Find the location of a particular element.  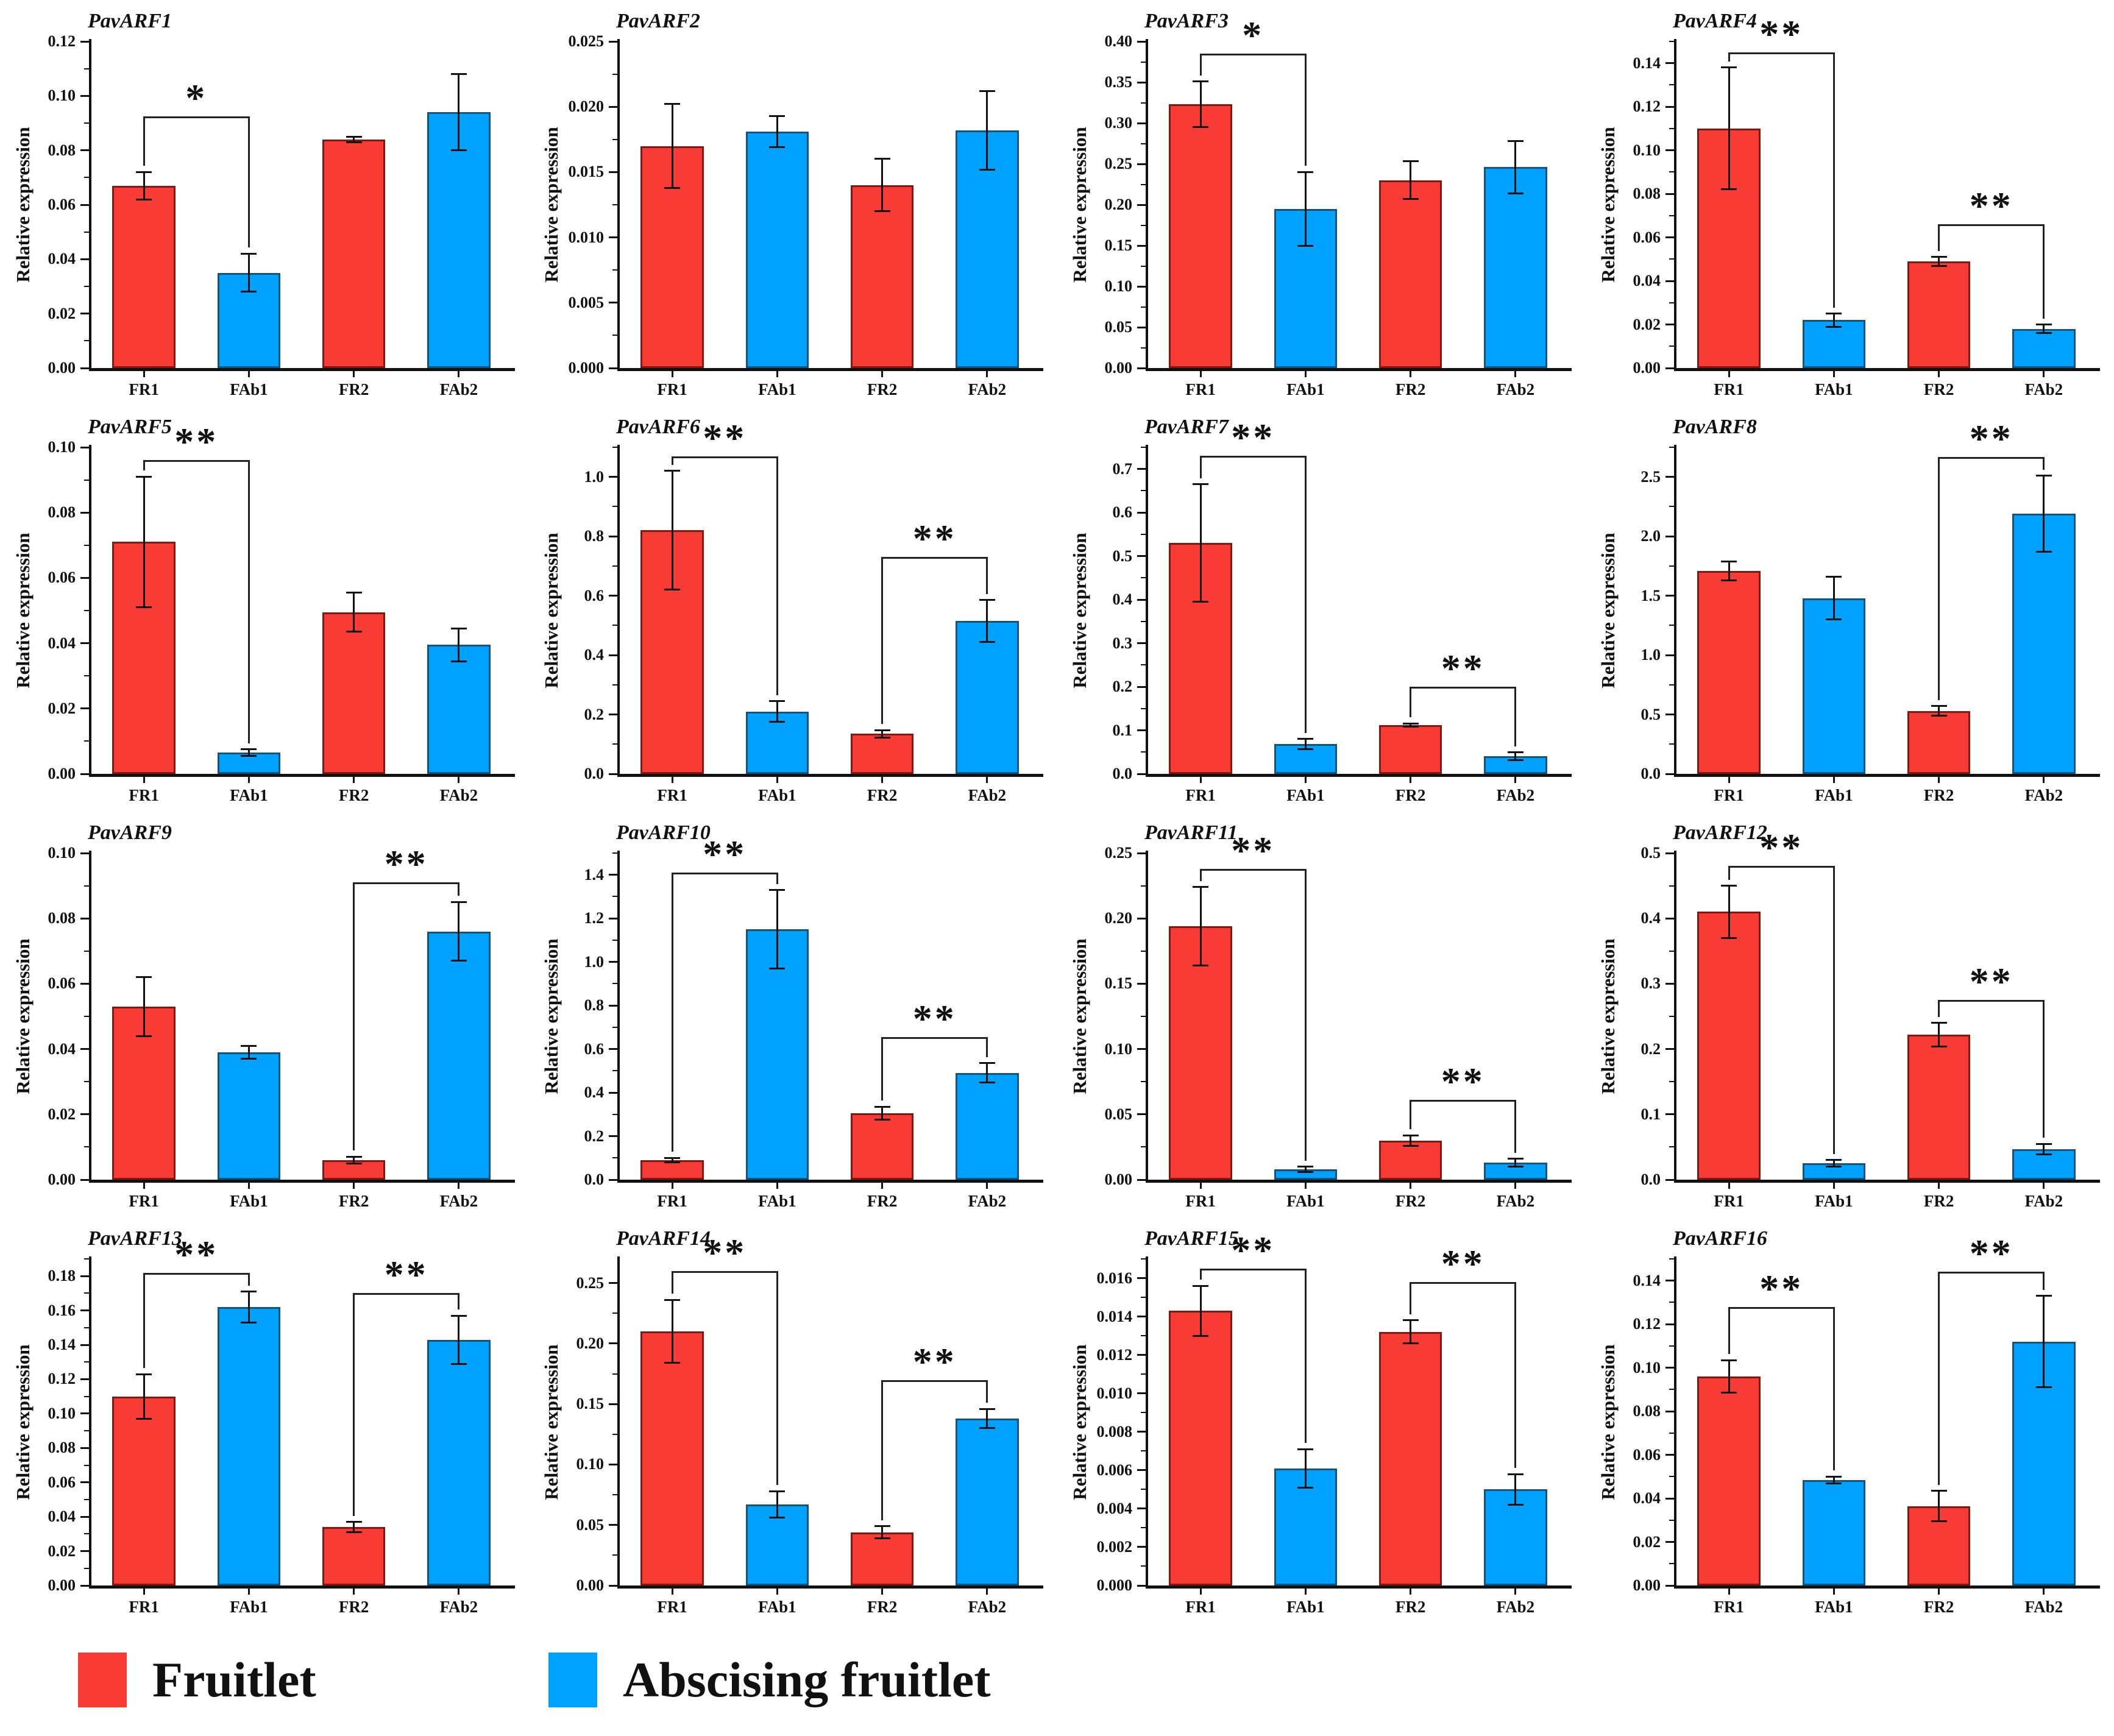

y-tick-label: 0.2 is located at coordinates (594, 714).